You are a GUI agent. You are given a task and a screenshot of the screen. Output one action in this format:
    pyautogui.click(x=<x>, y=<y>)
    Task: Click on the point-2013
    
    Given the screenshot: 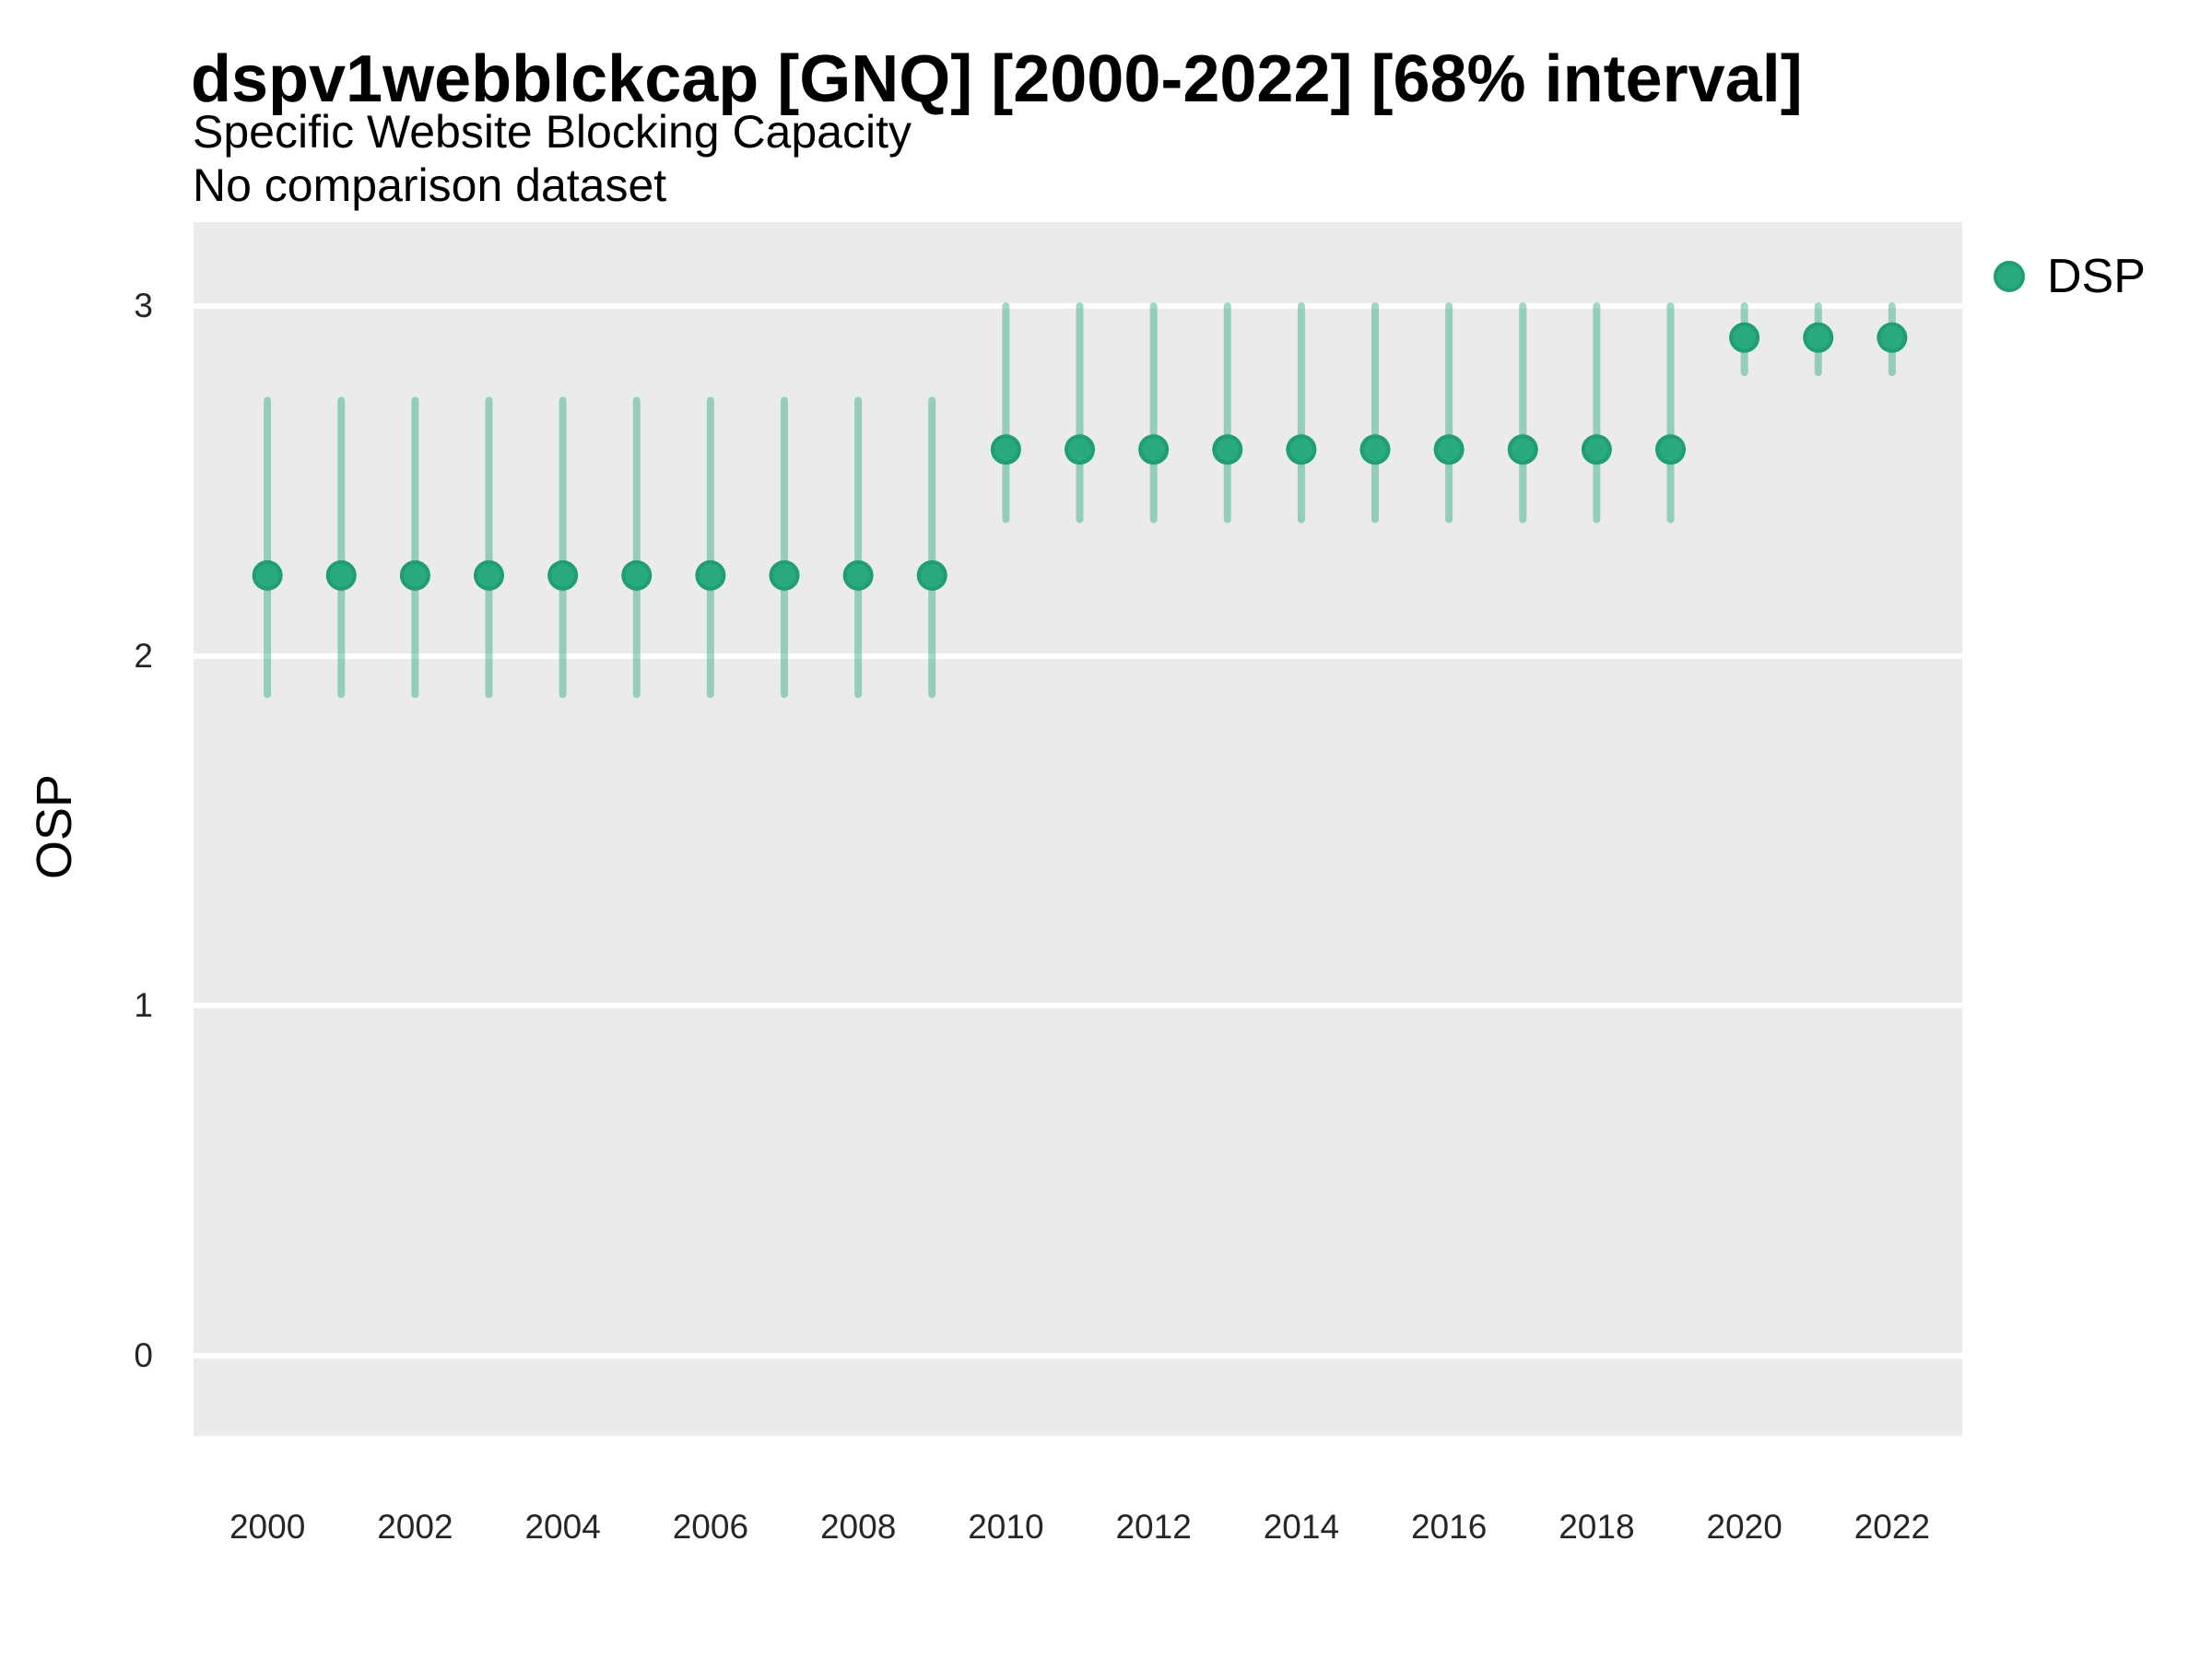 What is the action you would take?
    pyautogui.click(x=1227, y=449)
    